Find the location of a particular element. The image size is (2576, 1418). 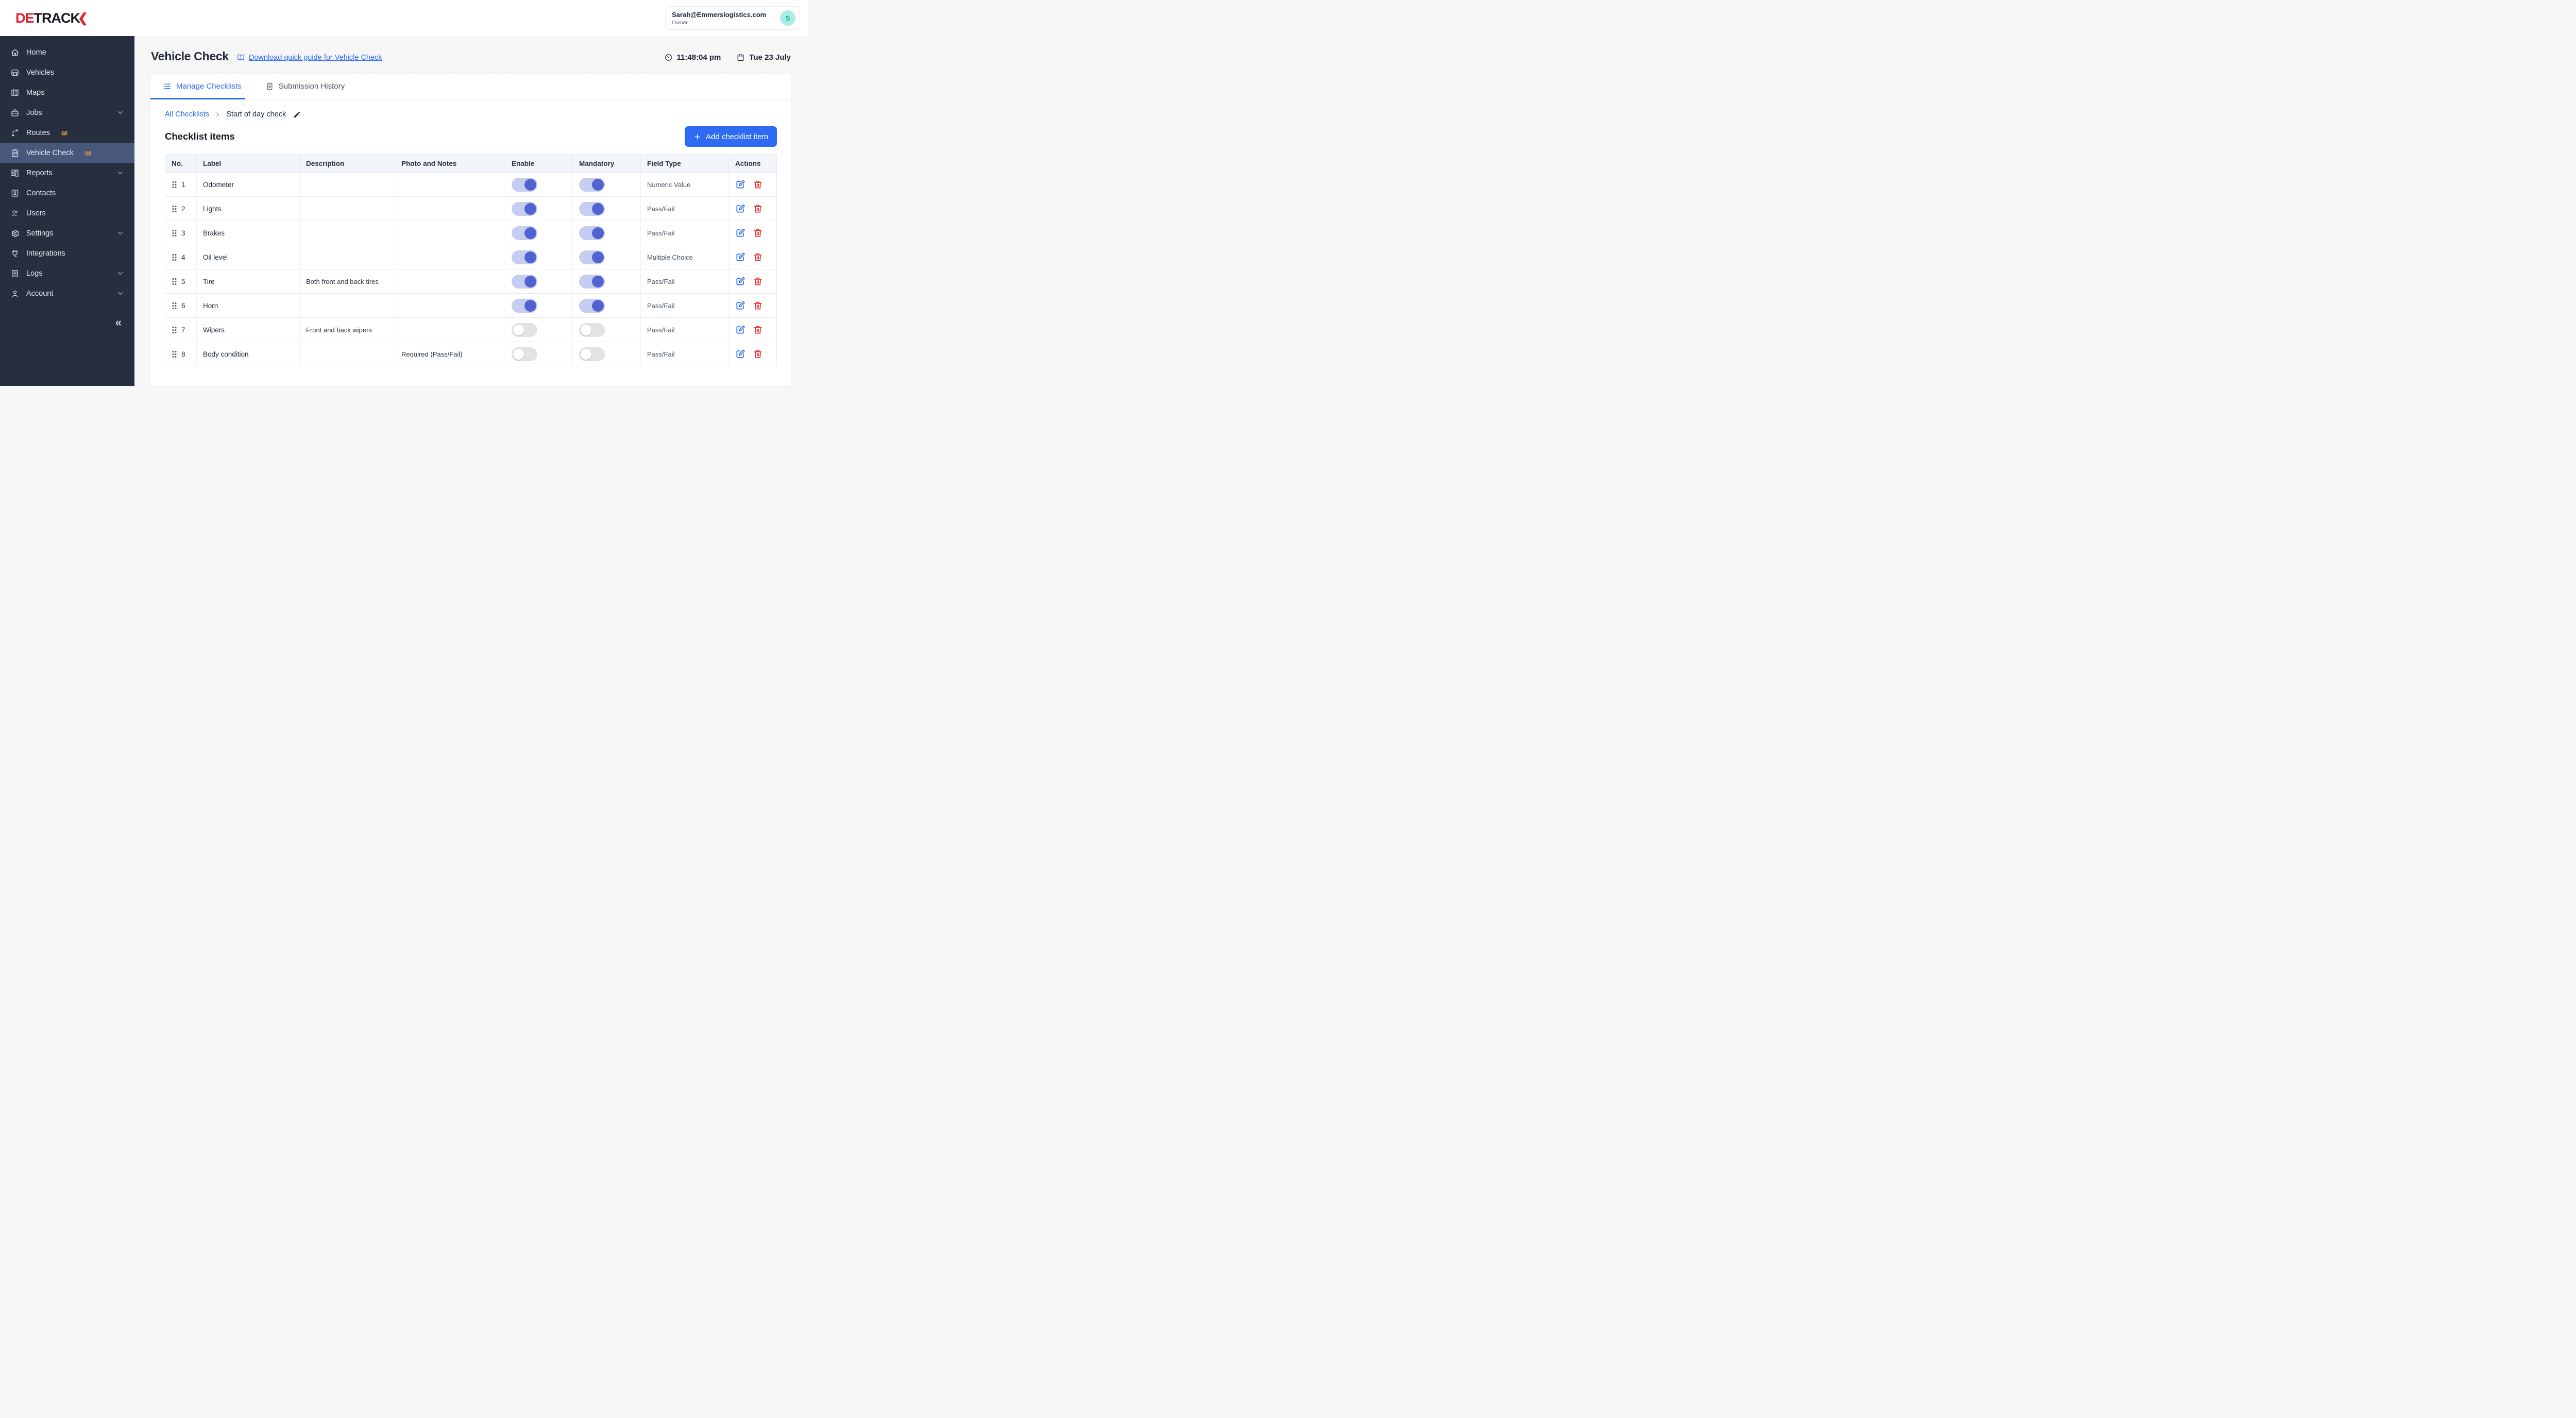

sidebar-item-label: Contacts is located at coordinates (41, 193).